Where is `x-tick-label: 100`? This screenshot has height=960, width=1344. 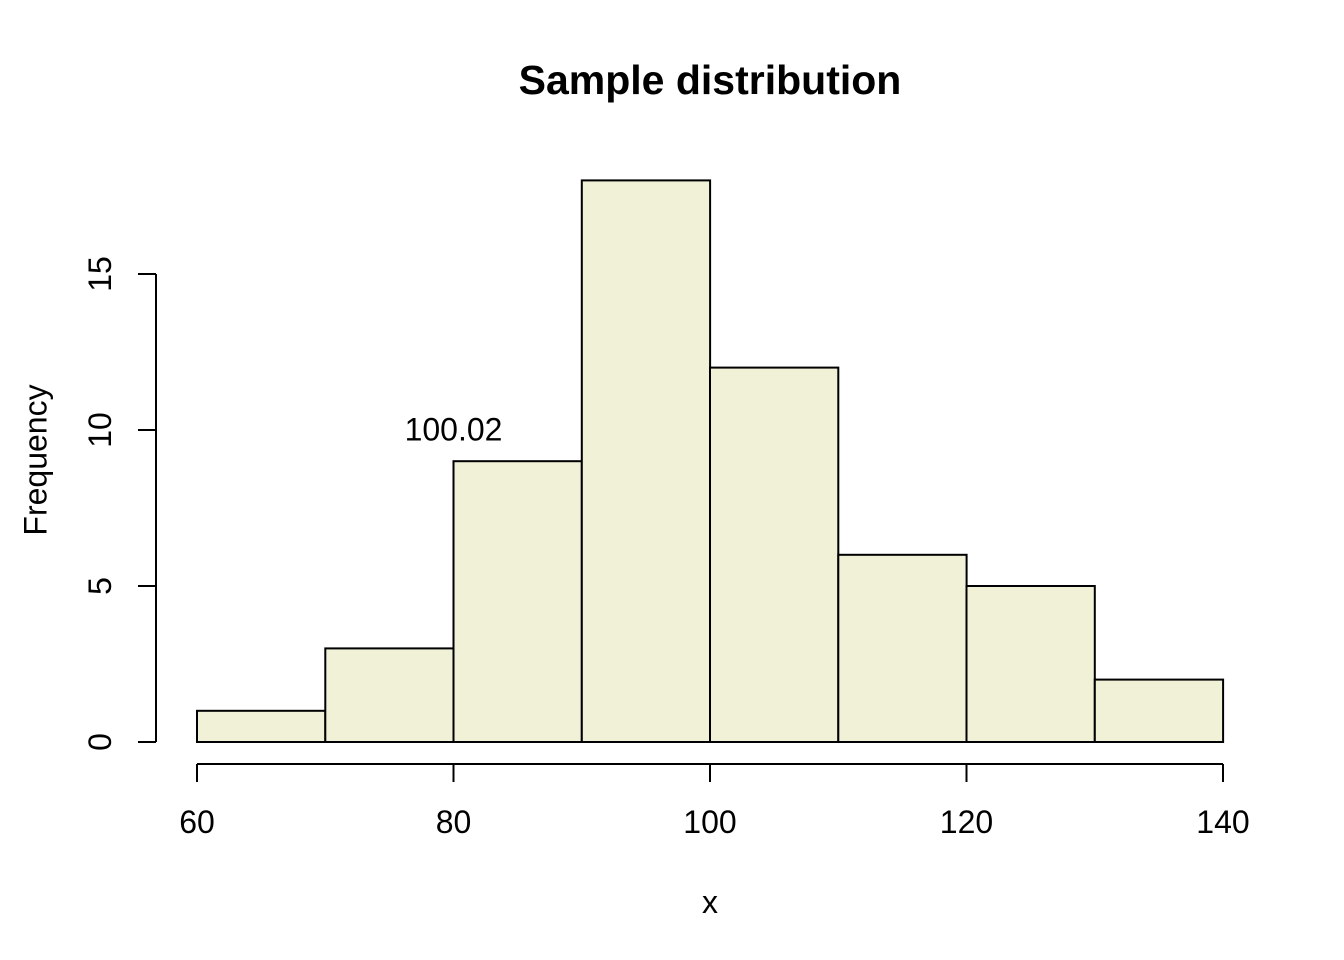
x-tick-label: 100 is located at coordinates (709, 822).